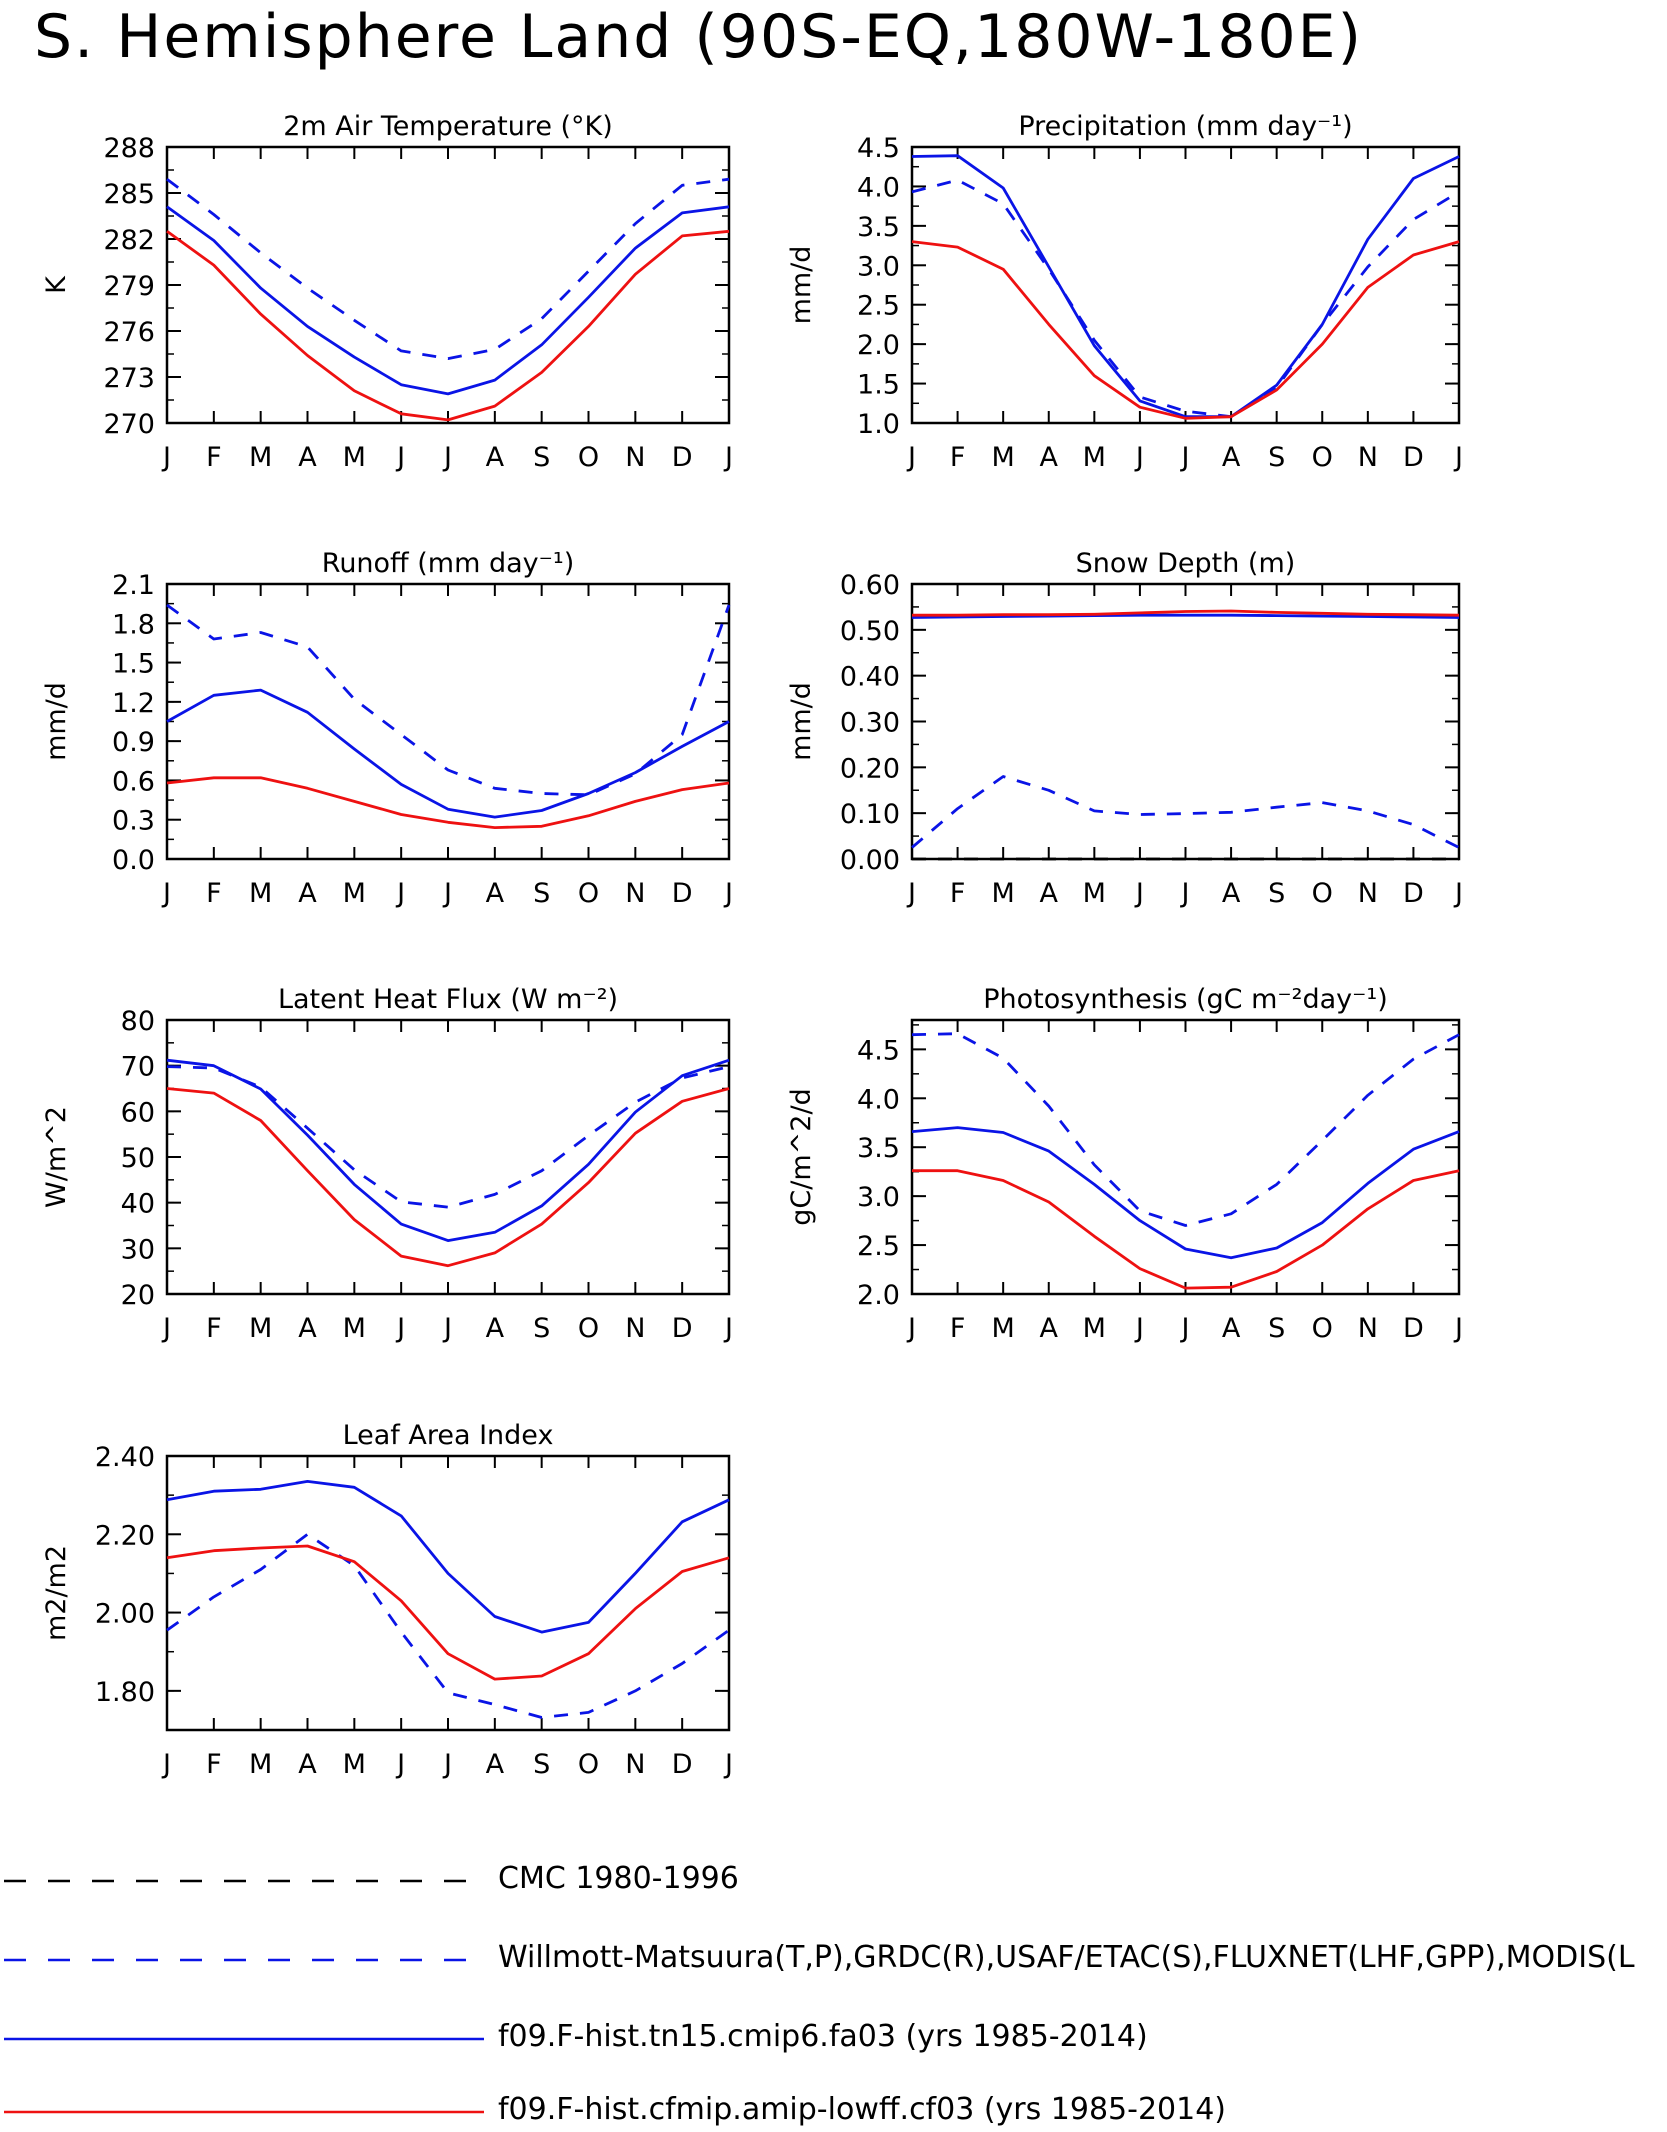 The height and width of the screenshot is (2132, 1667). What do you see at coordinates (878, 424) in the screenshot?
I see `y-tick-label: 1.0` at bounding box center [878, 424].